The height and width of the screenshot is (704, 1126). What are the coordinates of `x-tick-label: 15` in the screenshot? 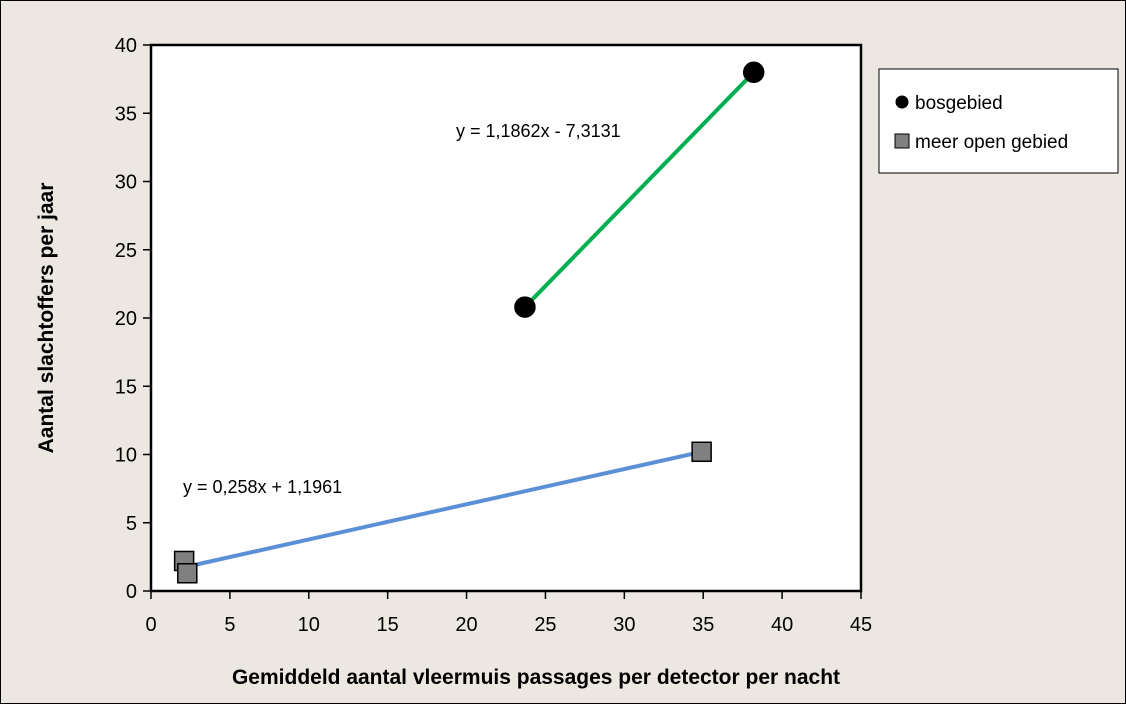 It's located at (388, 625).